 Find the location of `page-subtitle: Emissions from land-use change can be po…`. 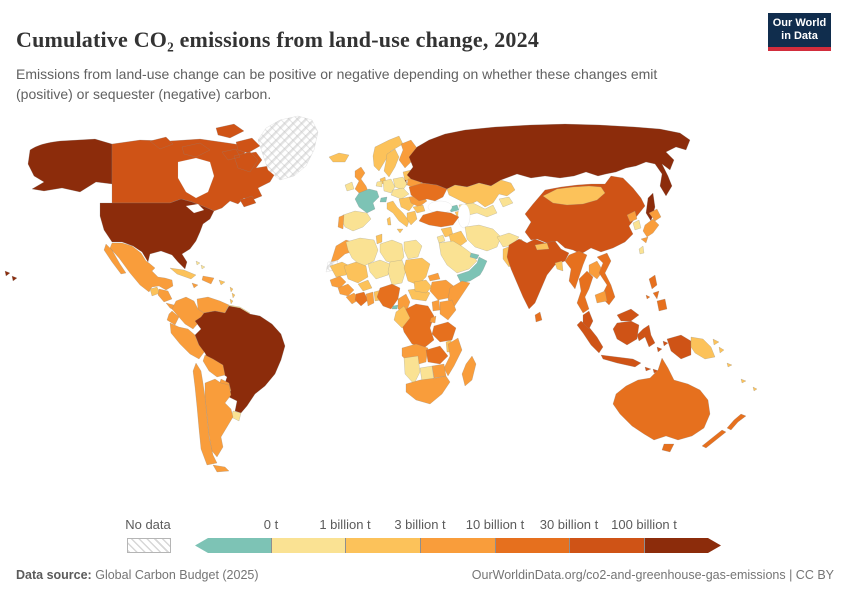

page-subtitle: Emissions from land-use change can be po… is located at coordinates (337, 84).